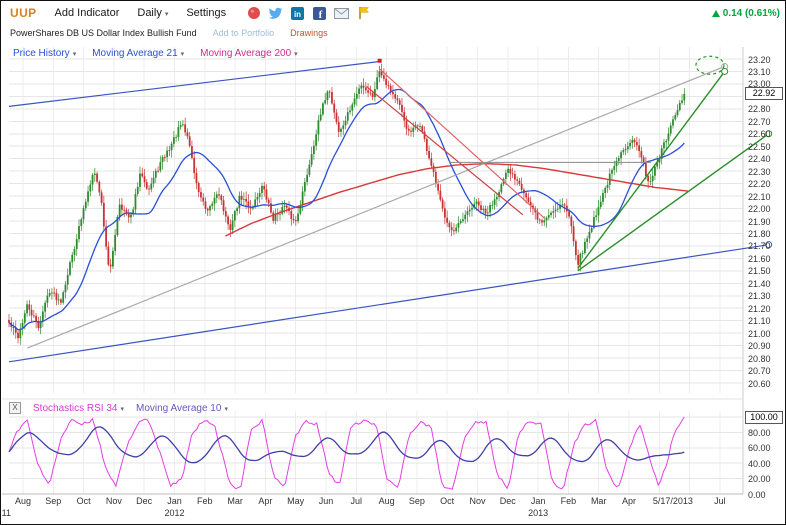 The height and width of the screenshot is (525, 786). I want to click on interval-dropdown: Daily ▾, so click(152, 13).